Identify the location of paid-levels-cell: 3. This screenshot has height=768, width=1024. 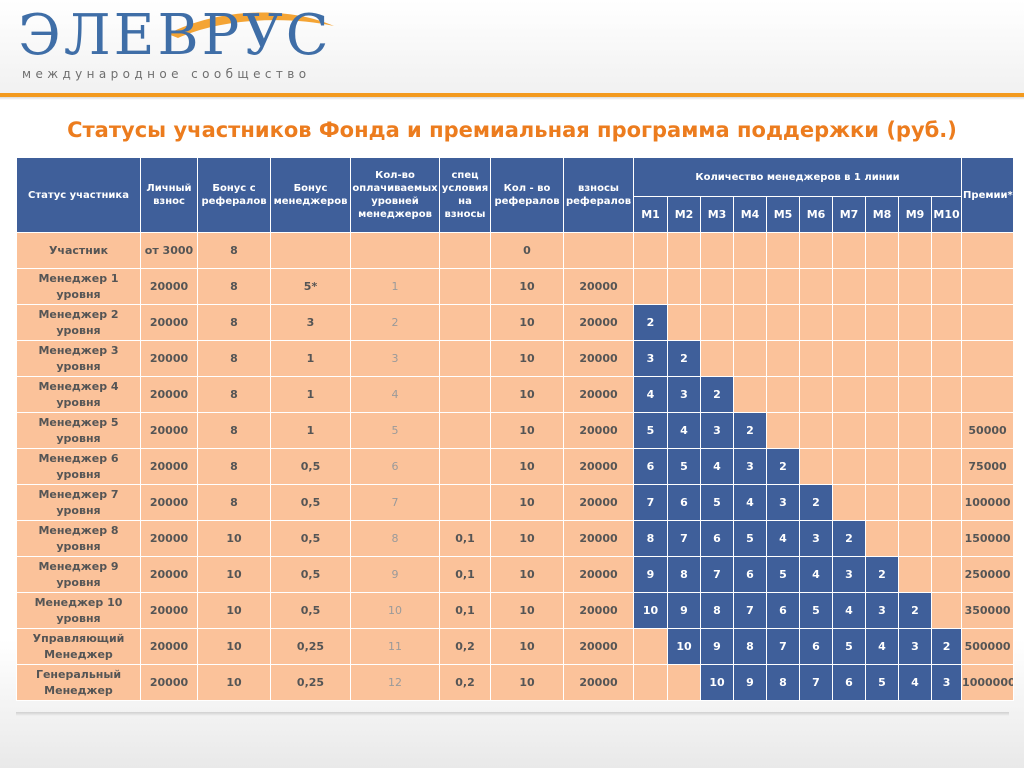
(395, 358).